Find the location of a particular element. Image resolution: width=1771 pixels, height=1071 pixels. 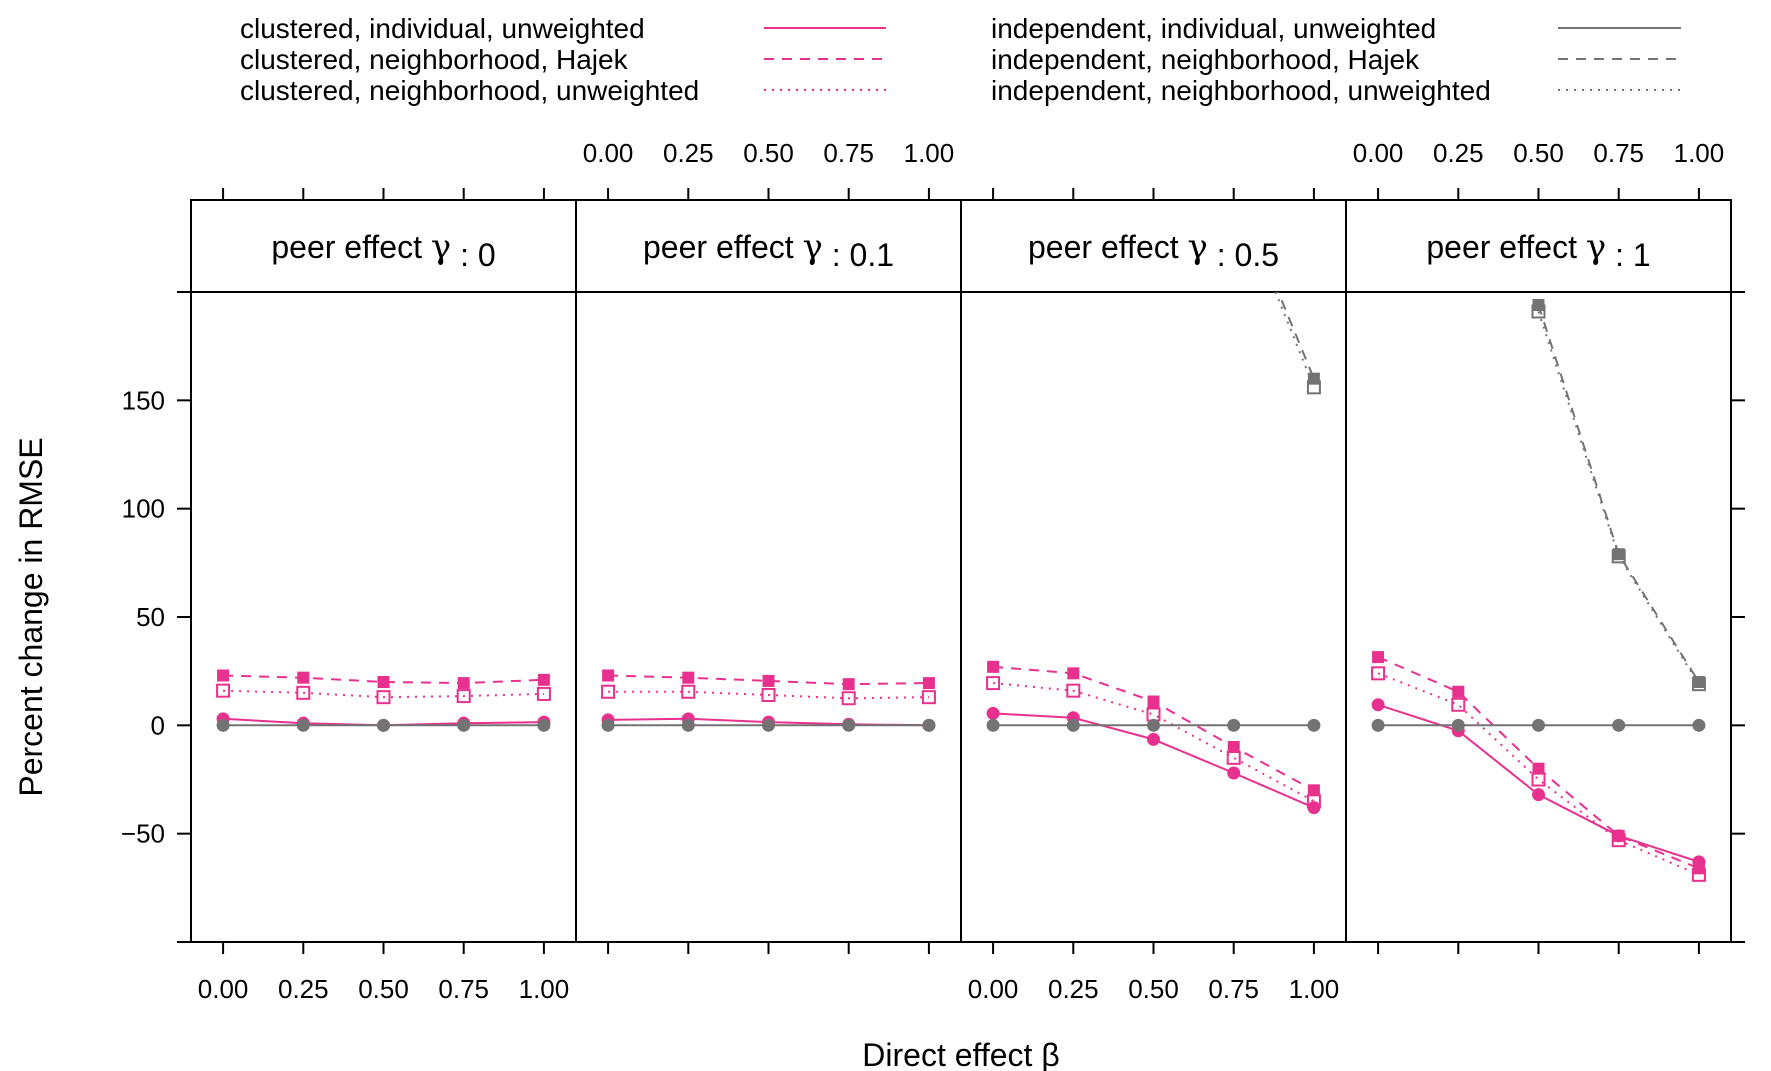

y-tick-label: 100 is located at coordinates (143, 509).